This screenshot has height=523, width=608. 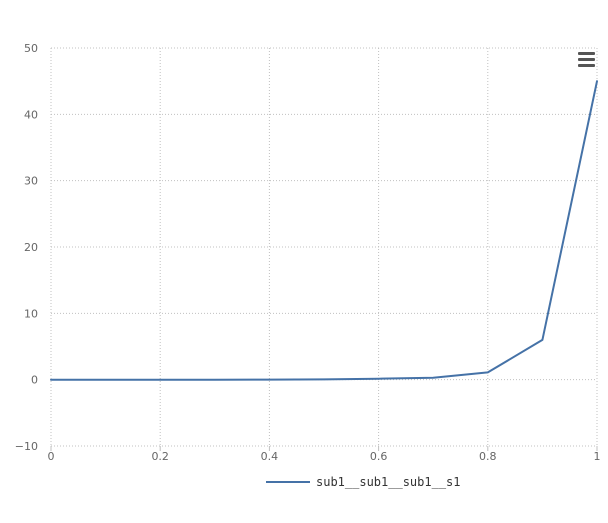 What do you see at coordinates (488, 456) in the screenshot?
I see `x-tick-label: 0.8` at bounding box center [488, 456].